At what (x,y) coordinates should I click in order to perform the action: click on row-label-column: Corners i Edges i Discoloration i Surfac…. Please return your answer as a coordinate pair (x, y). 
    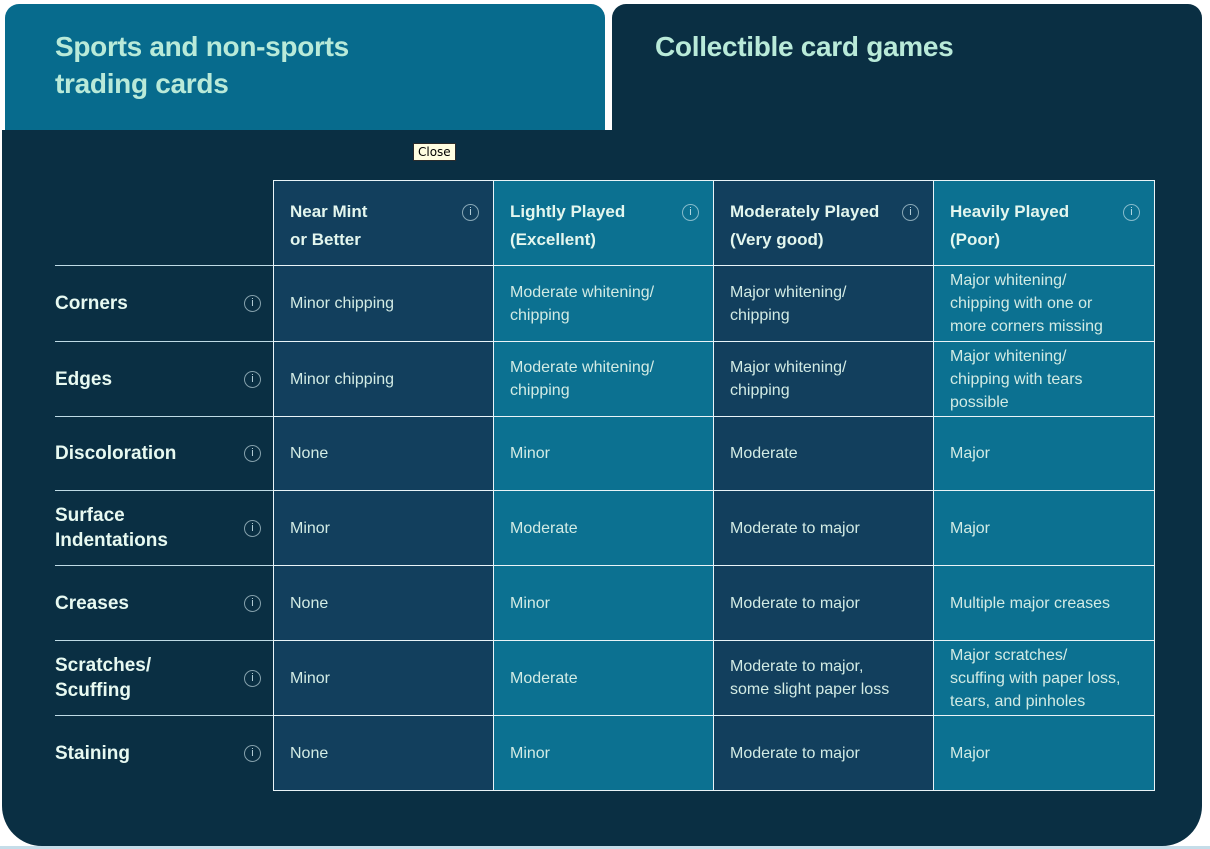
    Looking at the image, I should click on (164, 527).